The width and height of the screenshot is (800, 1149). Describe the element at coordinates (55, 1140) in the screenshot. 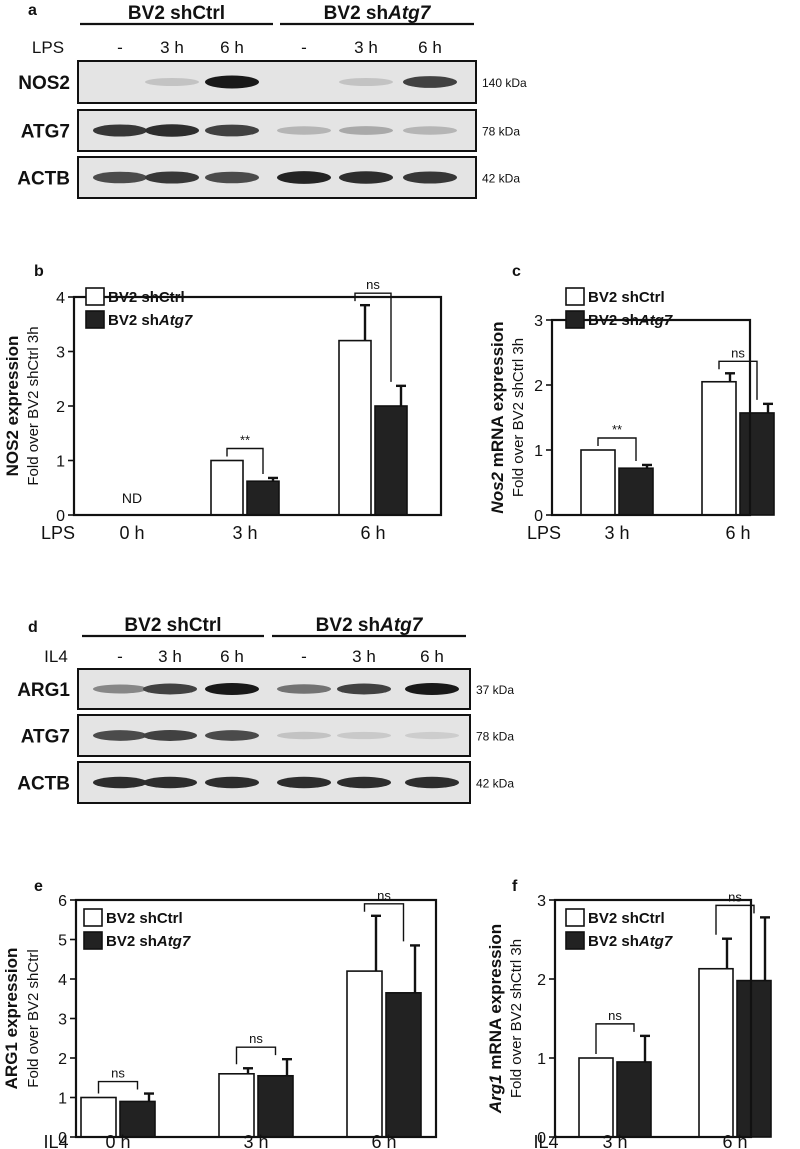

I see `x-treatment-label: IL4` at that location.